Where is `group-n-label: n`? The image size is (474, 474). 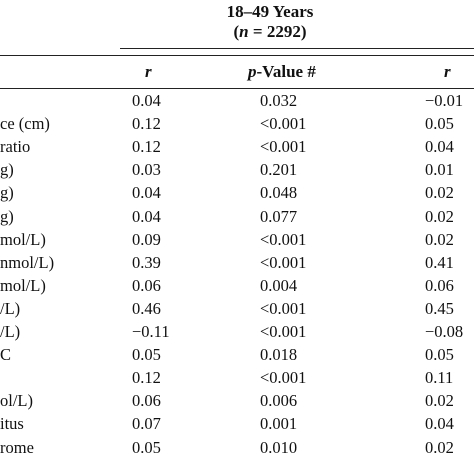 group-n-label: n is located at coordinates (244, 31).